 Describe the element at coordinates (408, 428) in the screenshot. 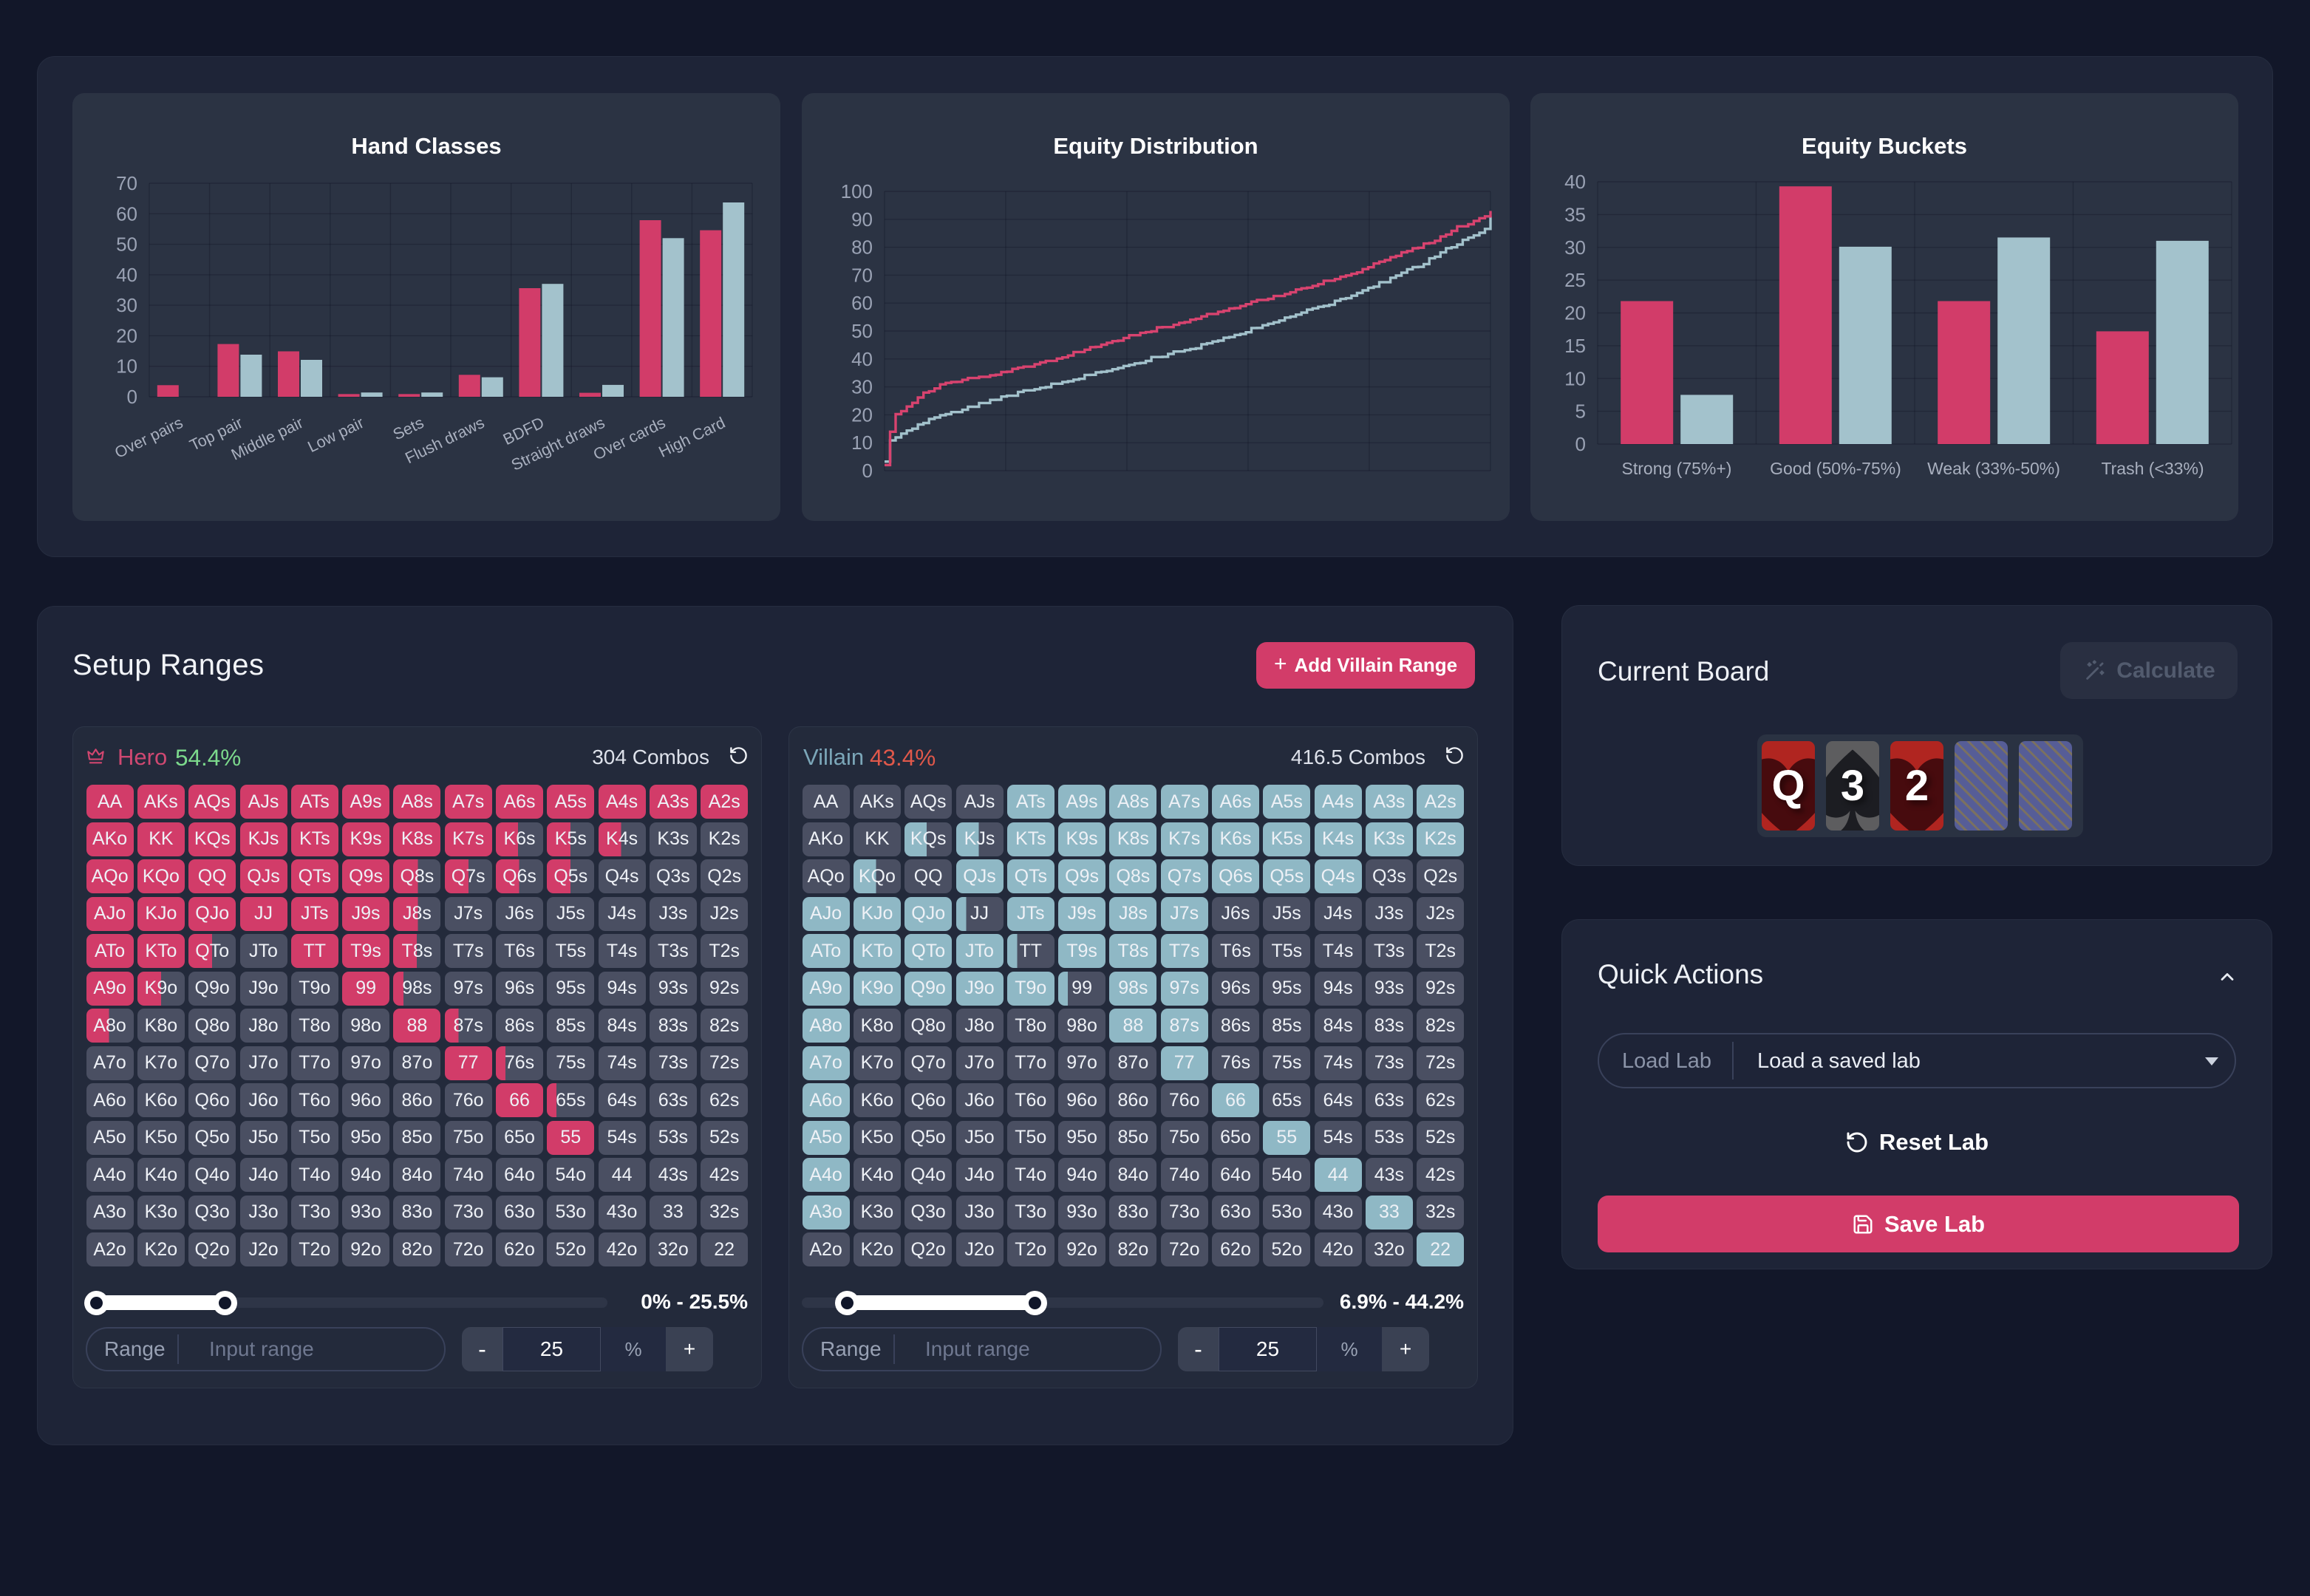

I see `svg-text: Sets` at that location.